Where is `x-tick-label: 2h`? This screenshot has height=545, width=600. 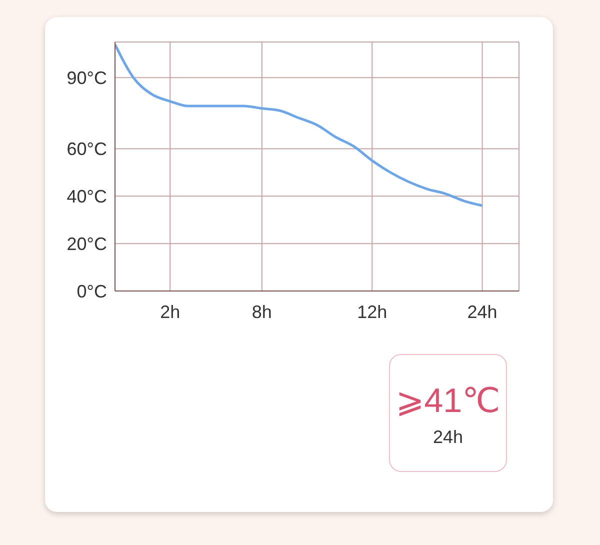
x-tick-label: 2h is located at coordinates (170, 312).